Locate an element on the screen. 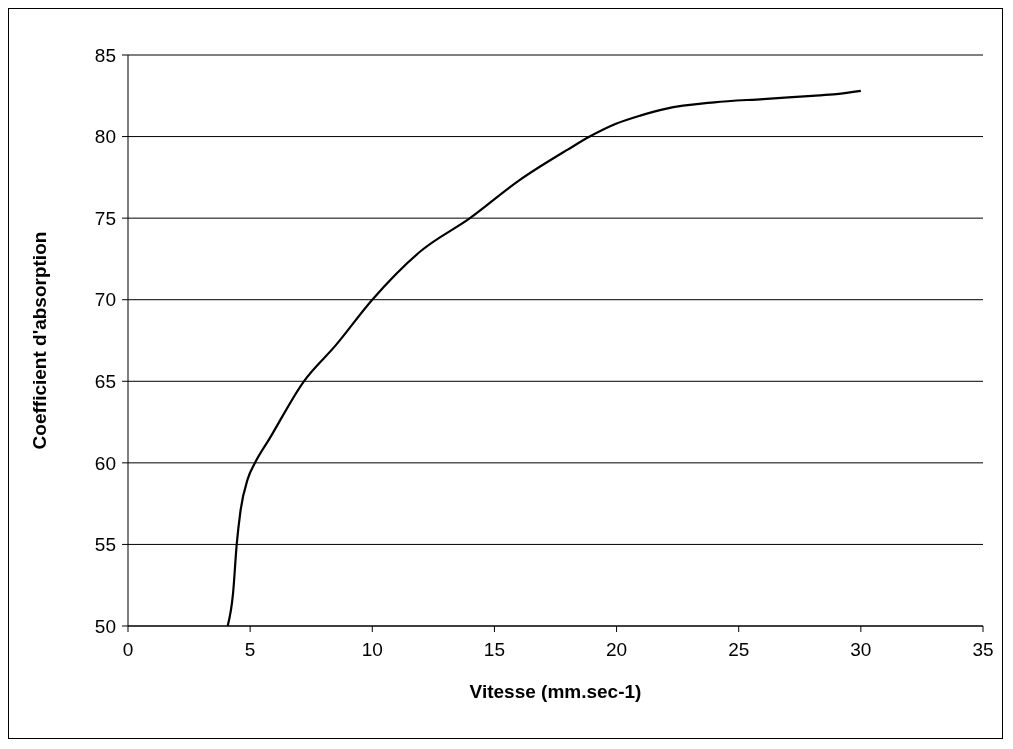 Image resolution: width=1013 pixels, height=749 pixels. x-tick-label: 30 is located at coordinates (861, 649).